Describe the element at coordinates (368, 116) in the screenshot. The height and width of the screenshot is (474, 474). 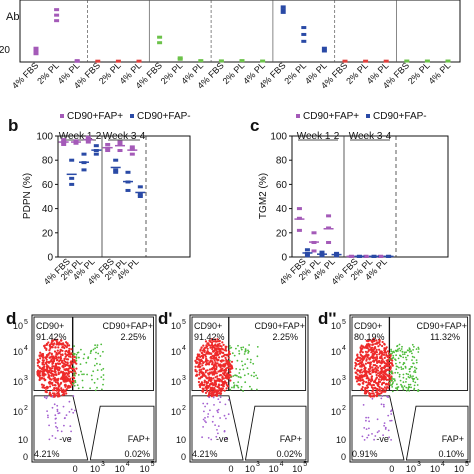
I see `legend-swatch` at that location.